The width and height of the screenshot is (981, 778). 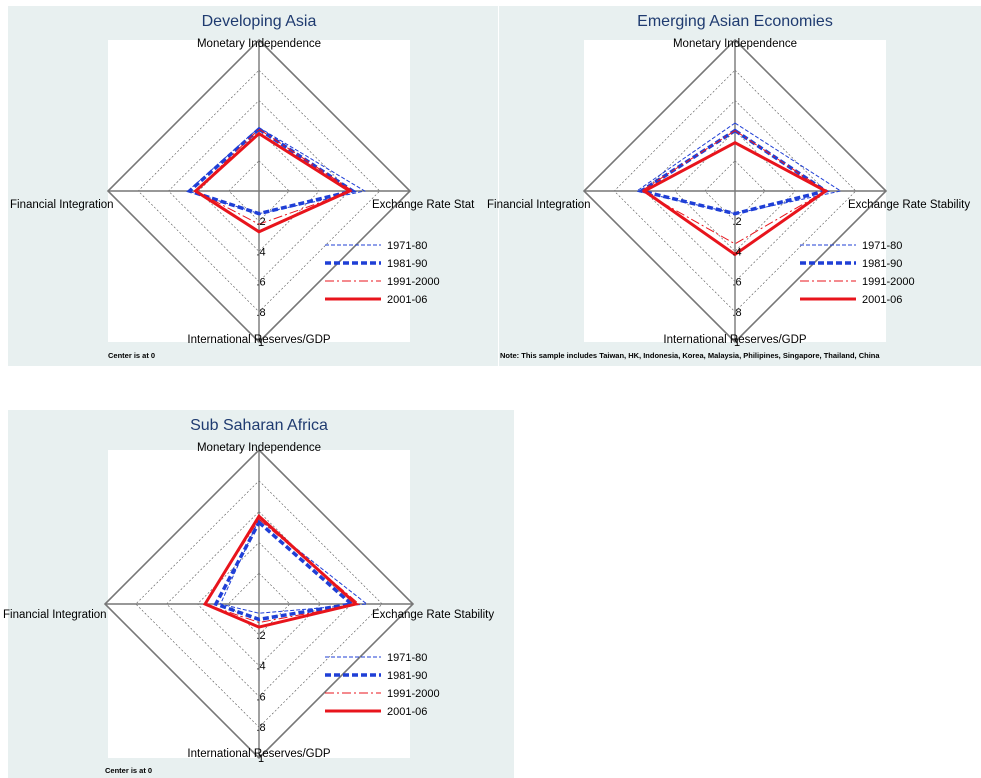 I want to click on series-1991-2000, so click(x=733, y=187).